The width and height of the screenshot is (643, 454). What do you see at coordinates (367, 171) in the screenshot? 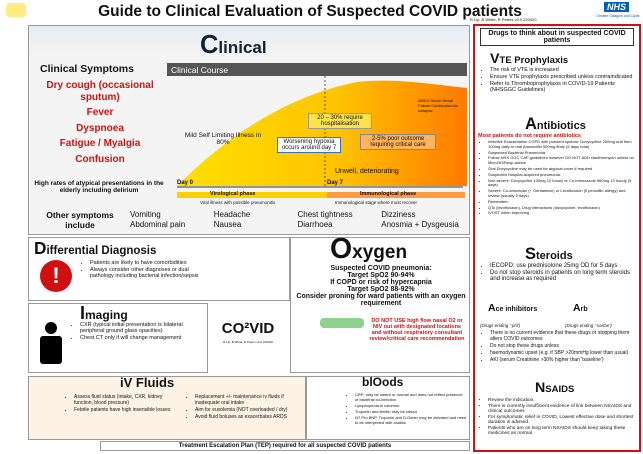
I see `unwell-label: Unwell, deteriorating` at bounding box center [367, 171].